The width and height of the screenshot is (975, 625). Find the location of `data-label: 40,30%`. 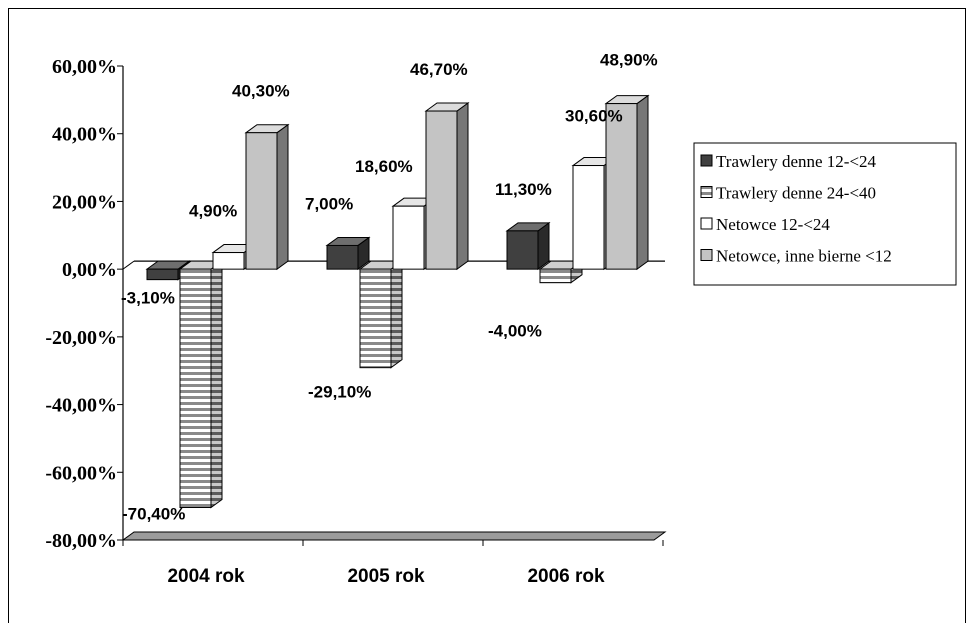

data-label: 40,30% is located at coordinates (261, 91).